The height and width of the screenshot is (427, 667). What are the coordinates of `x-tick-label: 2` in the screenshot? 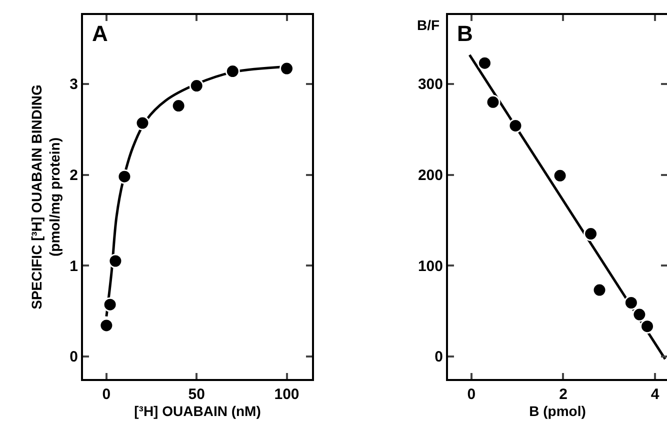 It's located at (563, 394).